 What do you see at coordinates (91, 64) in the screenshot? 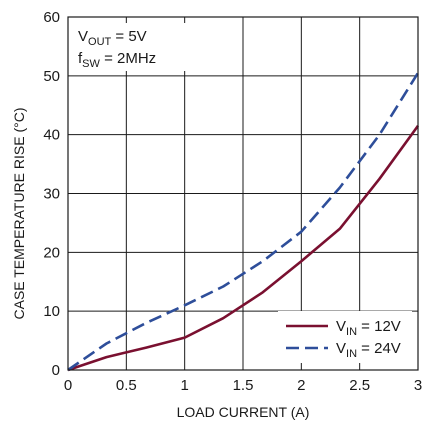
I see `annotation-2-sub: SW` at bounding box center [91, 64].